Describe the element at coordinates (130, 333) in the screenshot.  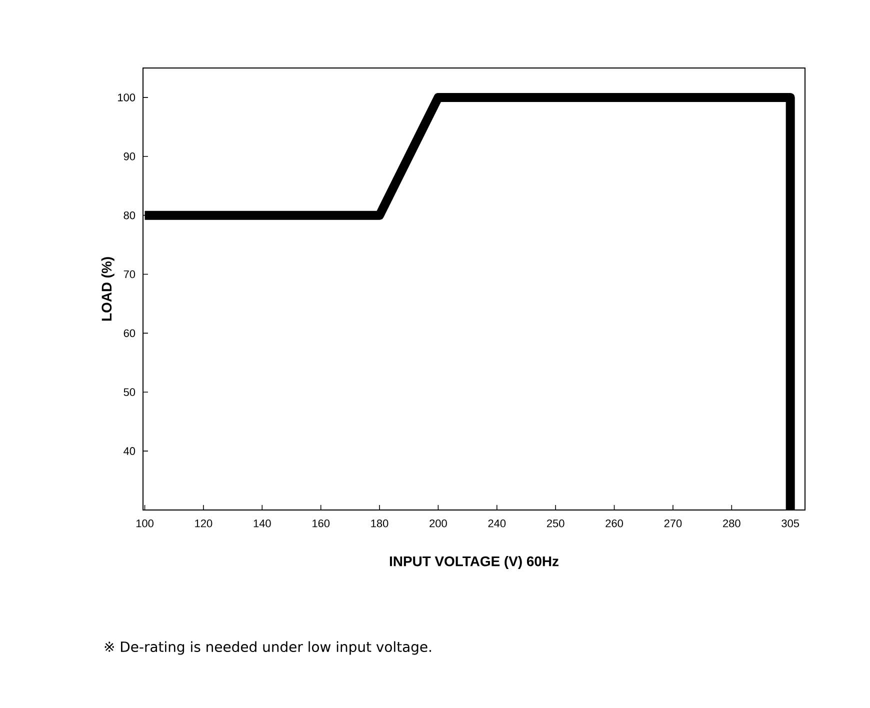
I see `y-tick-label: 60` at that location.